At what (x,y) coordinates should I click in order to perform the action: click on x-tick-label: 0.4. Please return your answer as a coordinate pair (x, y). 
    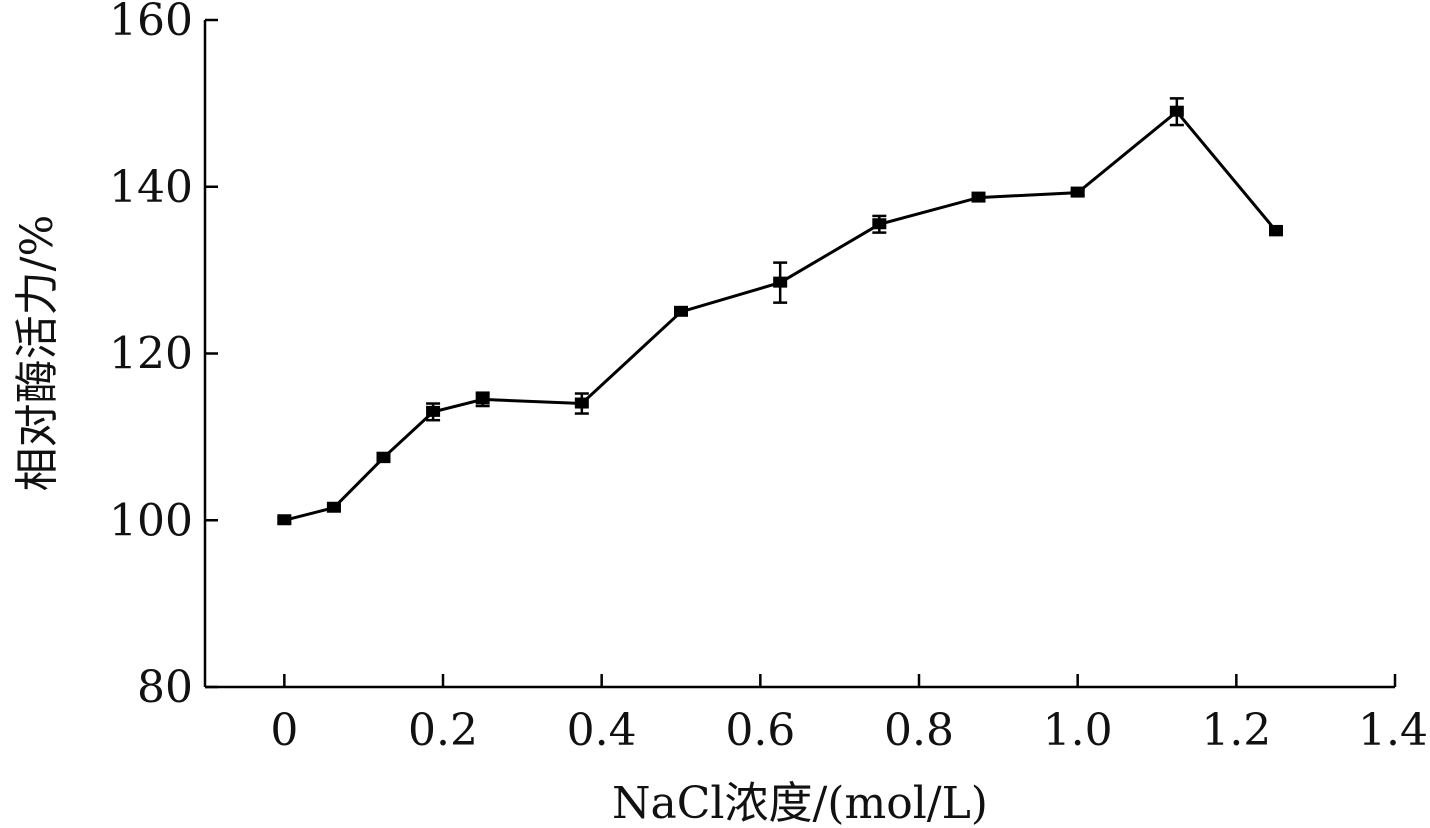
    Looking at the image, I should click on (602, 730).